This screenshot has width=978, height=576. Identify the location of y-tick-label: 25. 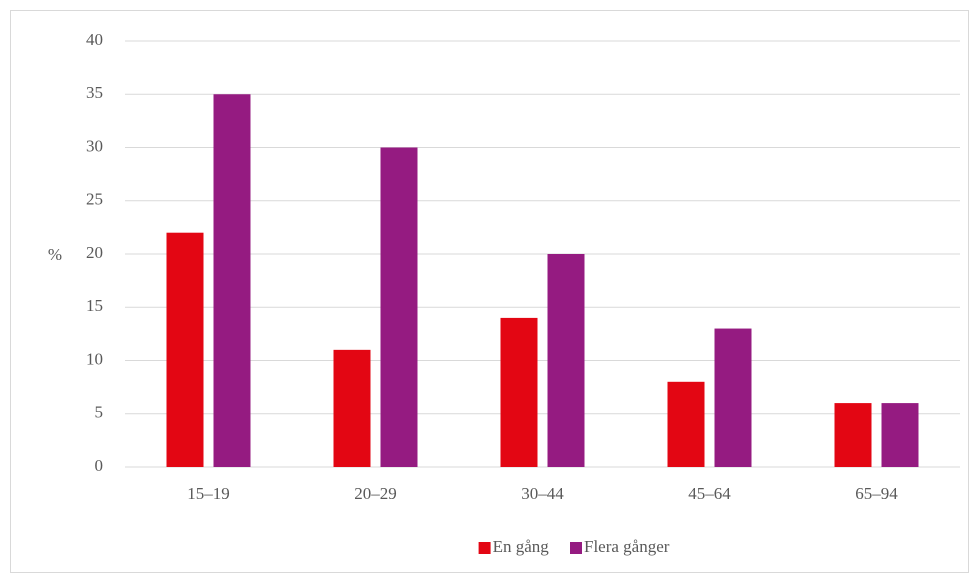
(94, 199).